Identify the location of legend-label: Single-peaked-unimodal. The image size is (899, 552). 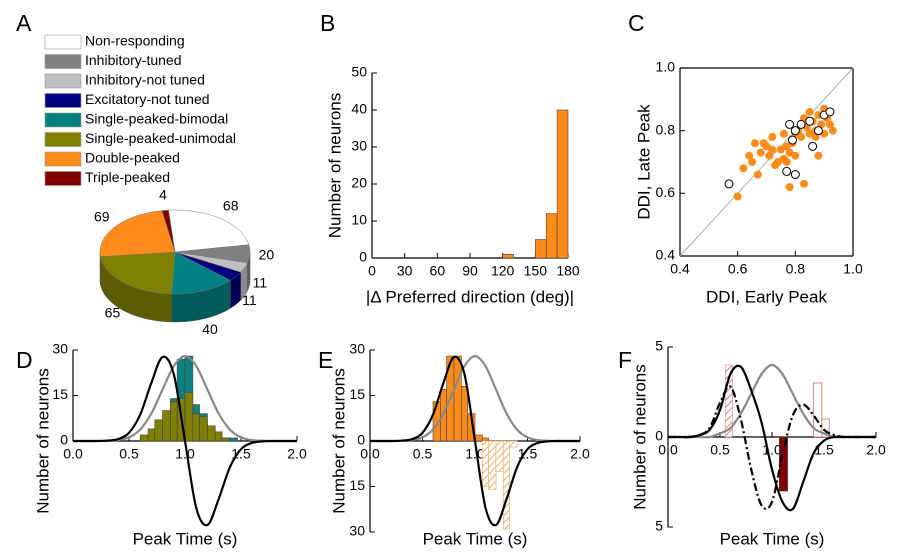
(160, 138).